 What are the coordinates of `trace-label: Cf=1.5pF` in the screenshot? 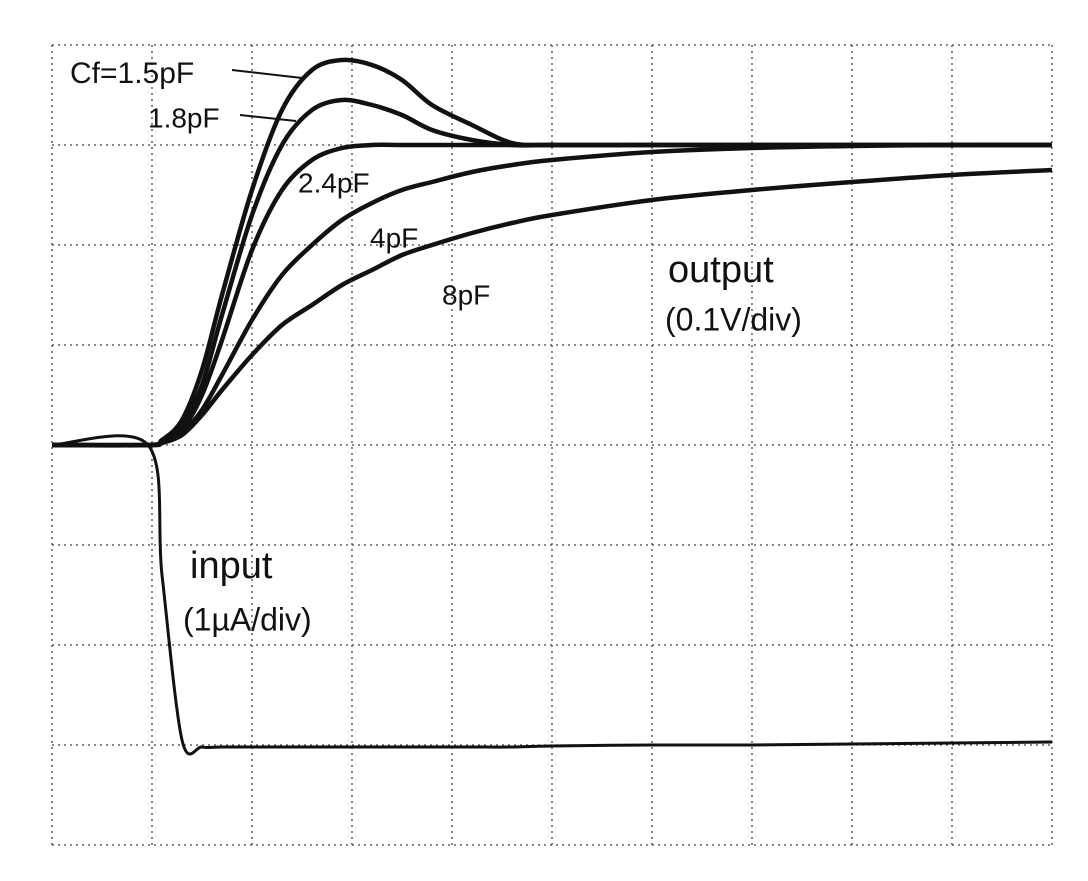 It's located at (132, 73).